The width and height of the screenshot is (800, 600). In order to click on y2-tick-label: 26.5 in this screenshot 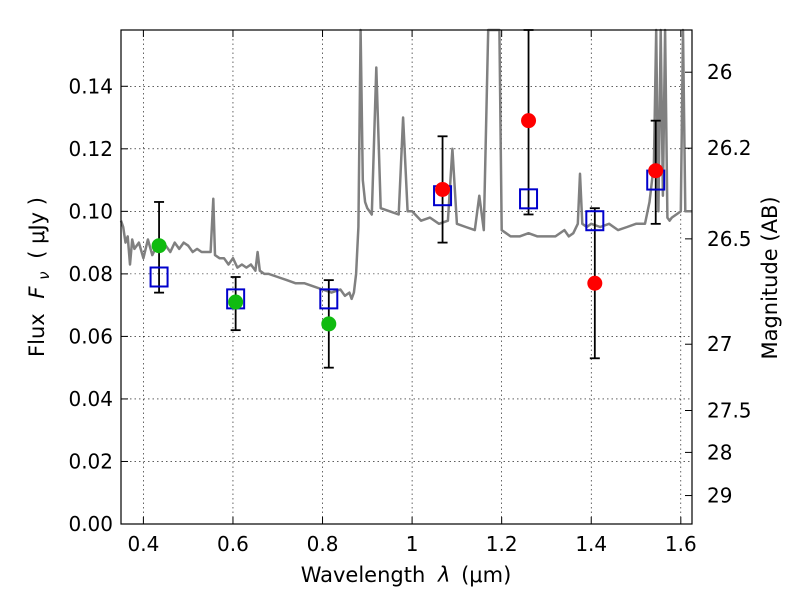, I will do `click(729, 239)`.